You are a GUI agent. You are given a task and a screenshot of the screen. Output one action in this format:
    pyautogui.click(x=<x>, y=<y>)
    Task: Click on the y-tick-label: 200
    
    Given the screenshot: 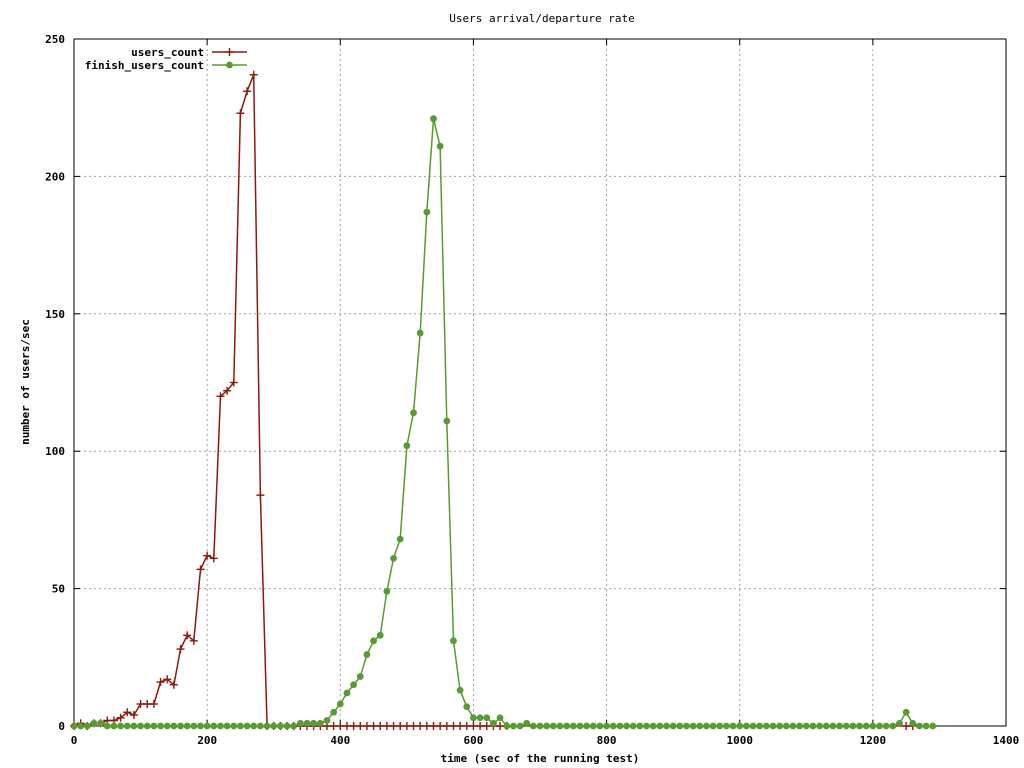 What is the action you would take?
    pyautogui.click(x=55, y=176)
    